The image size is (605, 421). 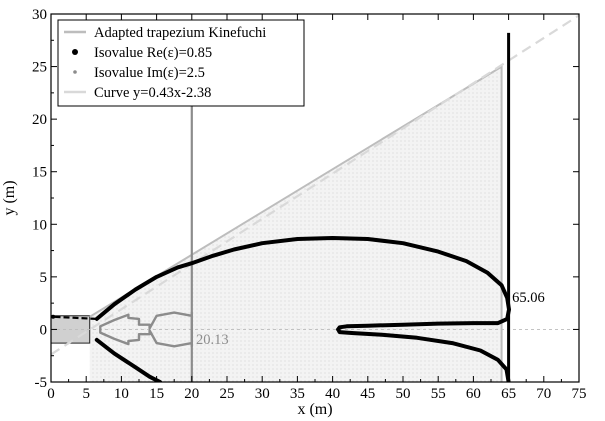 What do you see at coordinates (508, 394) in the screenshot?
I see `x-tick-label: 65` at bounding box center [508, 394].